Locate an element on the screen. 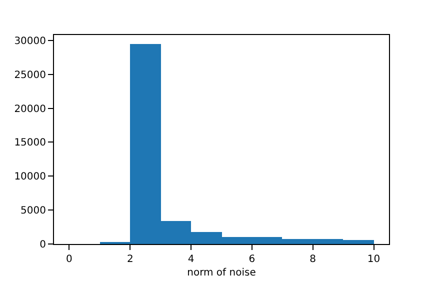 Image resolution: width=432 pixels, height=288 pixels. y-tick-label: 30000 is located at coordinates (30, 41).